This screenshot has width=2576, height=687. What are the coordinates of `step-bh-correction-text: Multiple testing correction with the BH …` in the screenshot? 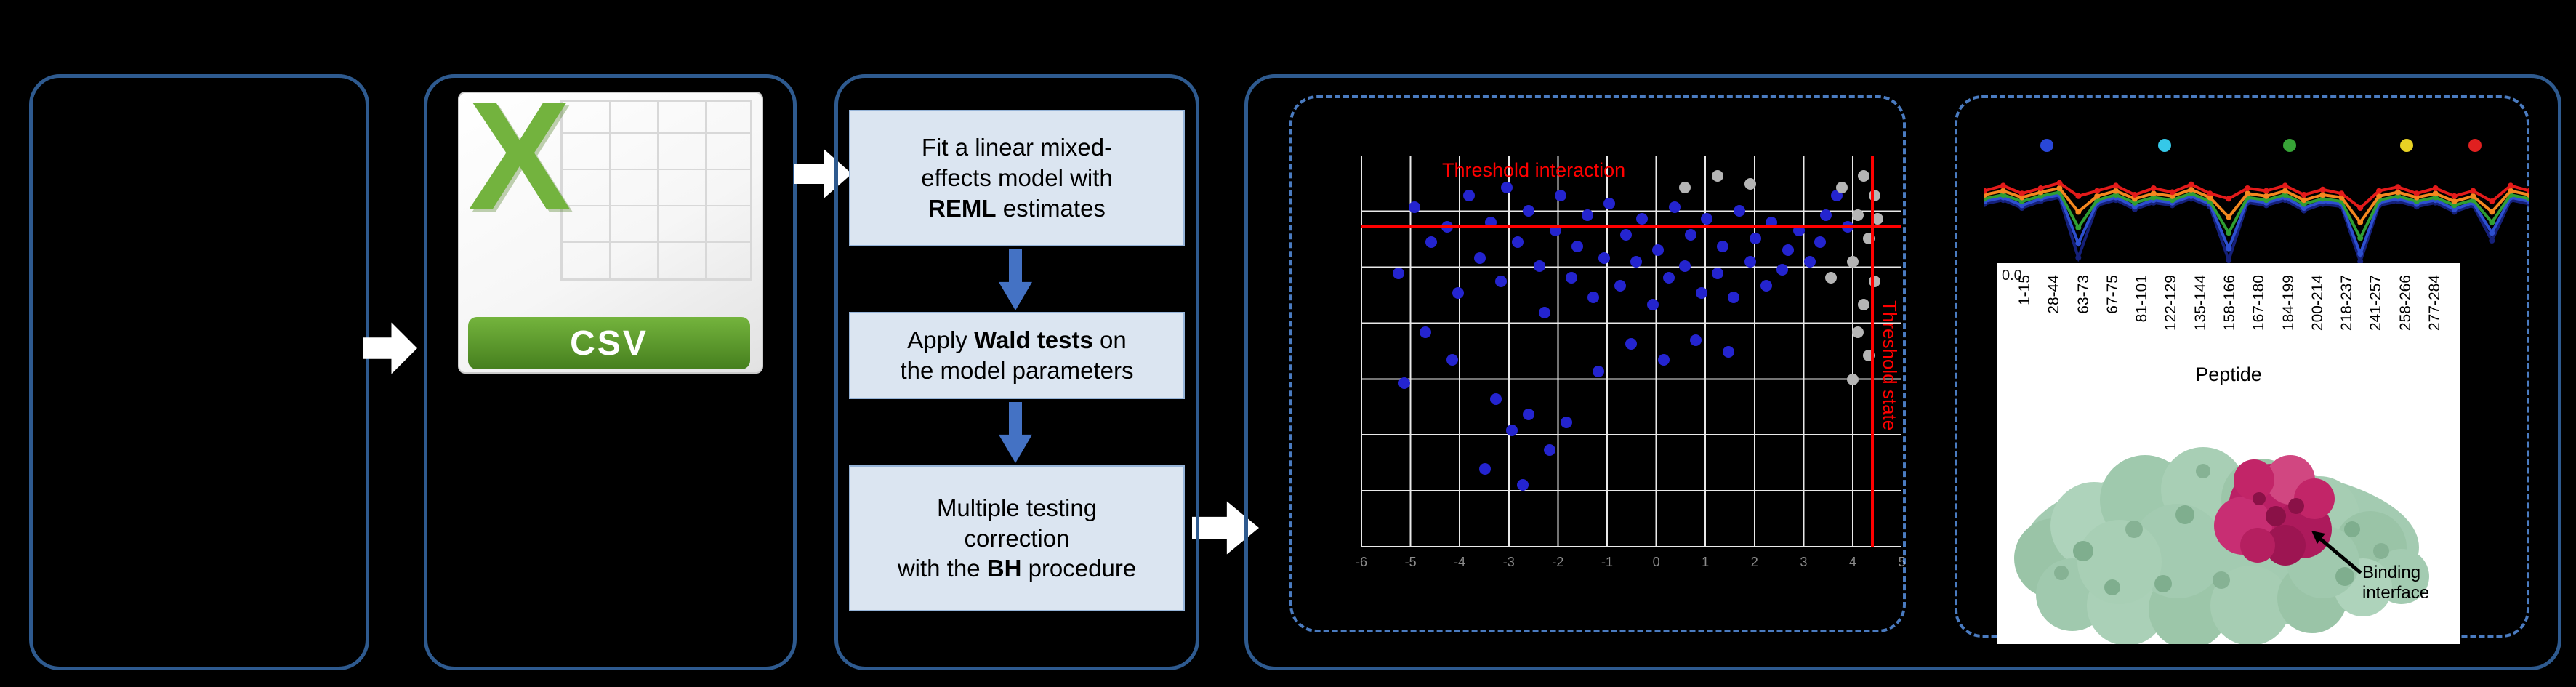 It's located at (1016, 538).